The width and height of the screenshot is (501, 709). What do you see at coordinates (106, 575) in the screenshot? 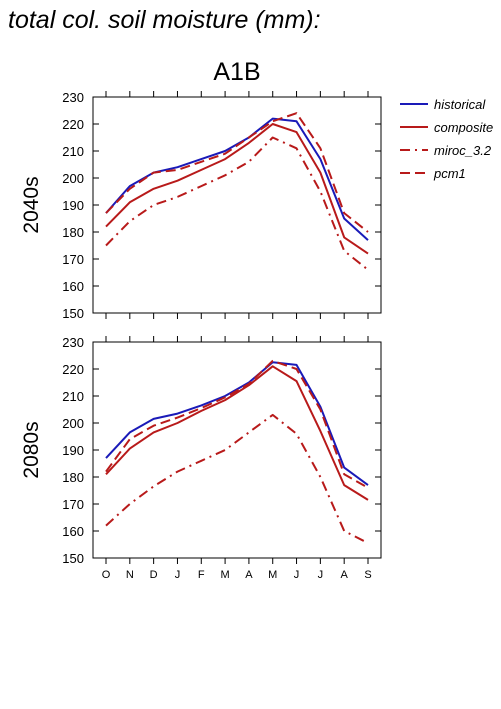
I see `x-tick-label: O` at bounding box center [106, 575].